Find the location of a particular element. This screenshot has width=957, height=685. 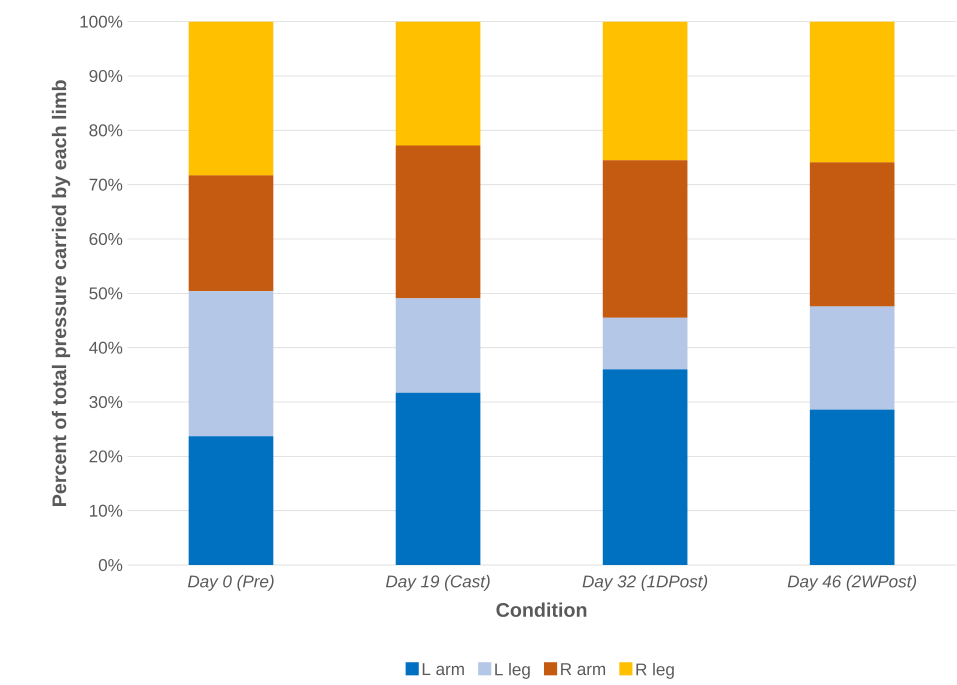

legend-label: R arm is located at coordinates (583, 669).